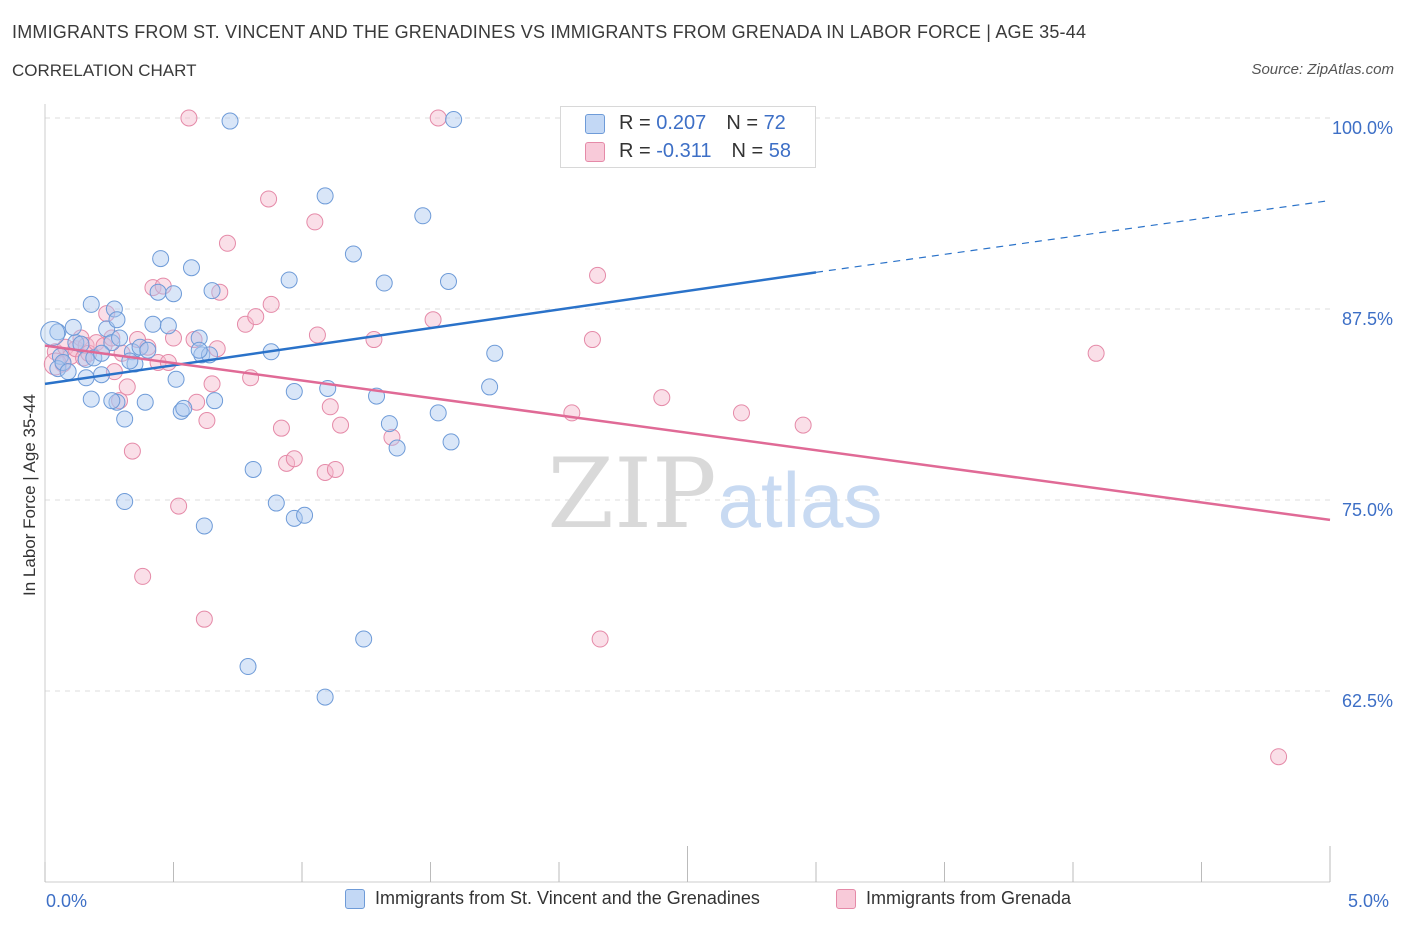 The height and width of the screenshot is (930, 1406). Describe the element at coordinates (742, 123) in the screenshot. I see `legend-n-label: N =` at that location.